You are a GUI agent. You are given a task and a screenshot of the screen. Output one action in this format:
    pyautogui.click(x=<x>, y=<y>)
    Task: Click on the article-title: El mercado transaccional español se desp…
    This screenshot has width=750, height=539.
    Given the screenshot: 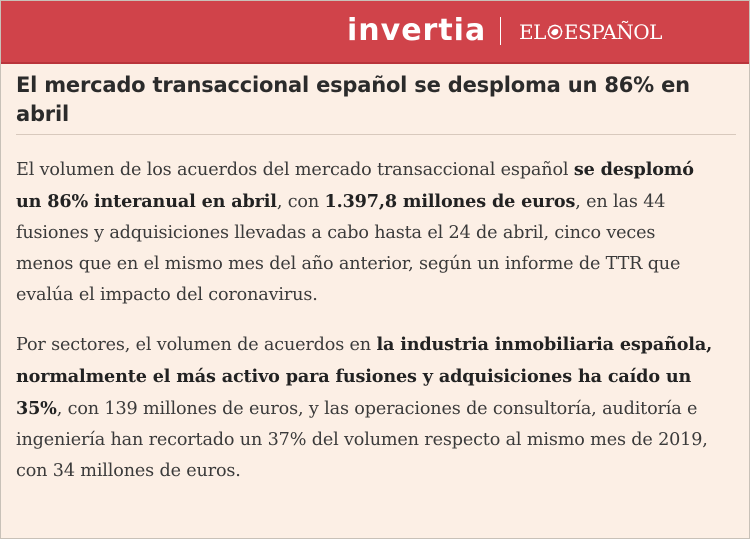 What is the action you would take?
    pyautogui.click(x=353, y=99)
    